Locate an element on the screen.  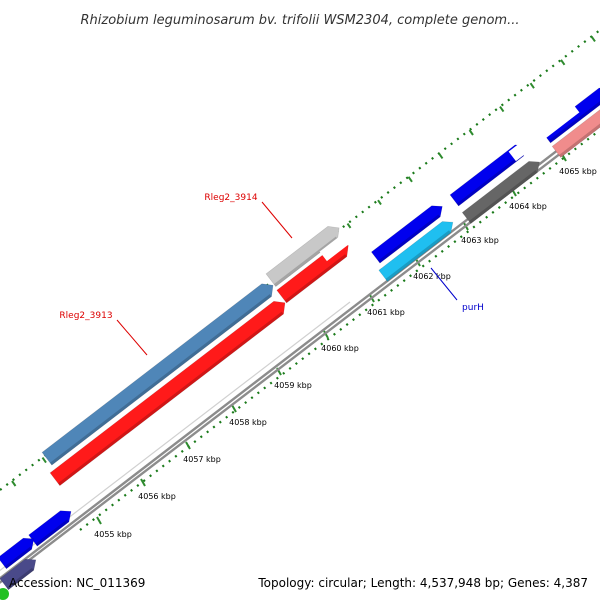
tick-label: 4065 kbp is located at coordinates (578, 171).